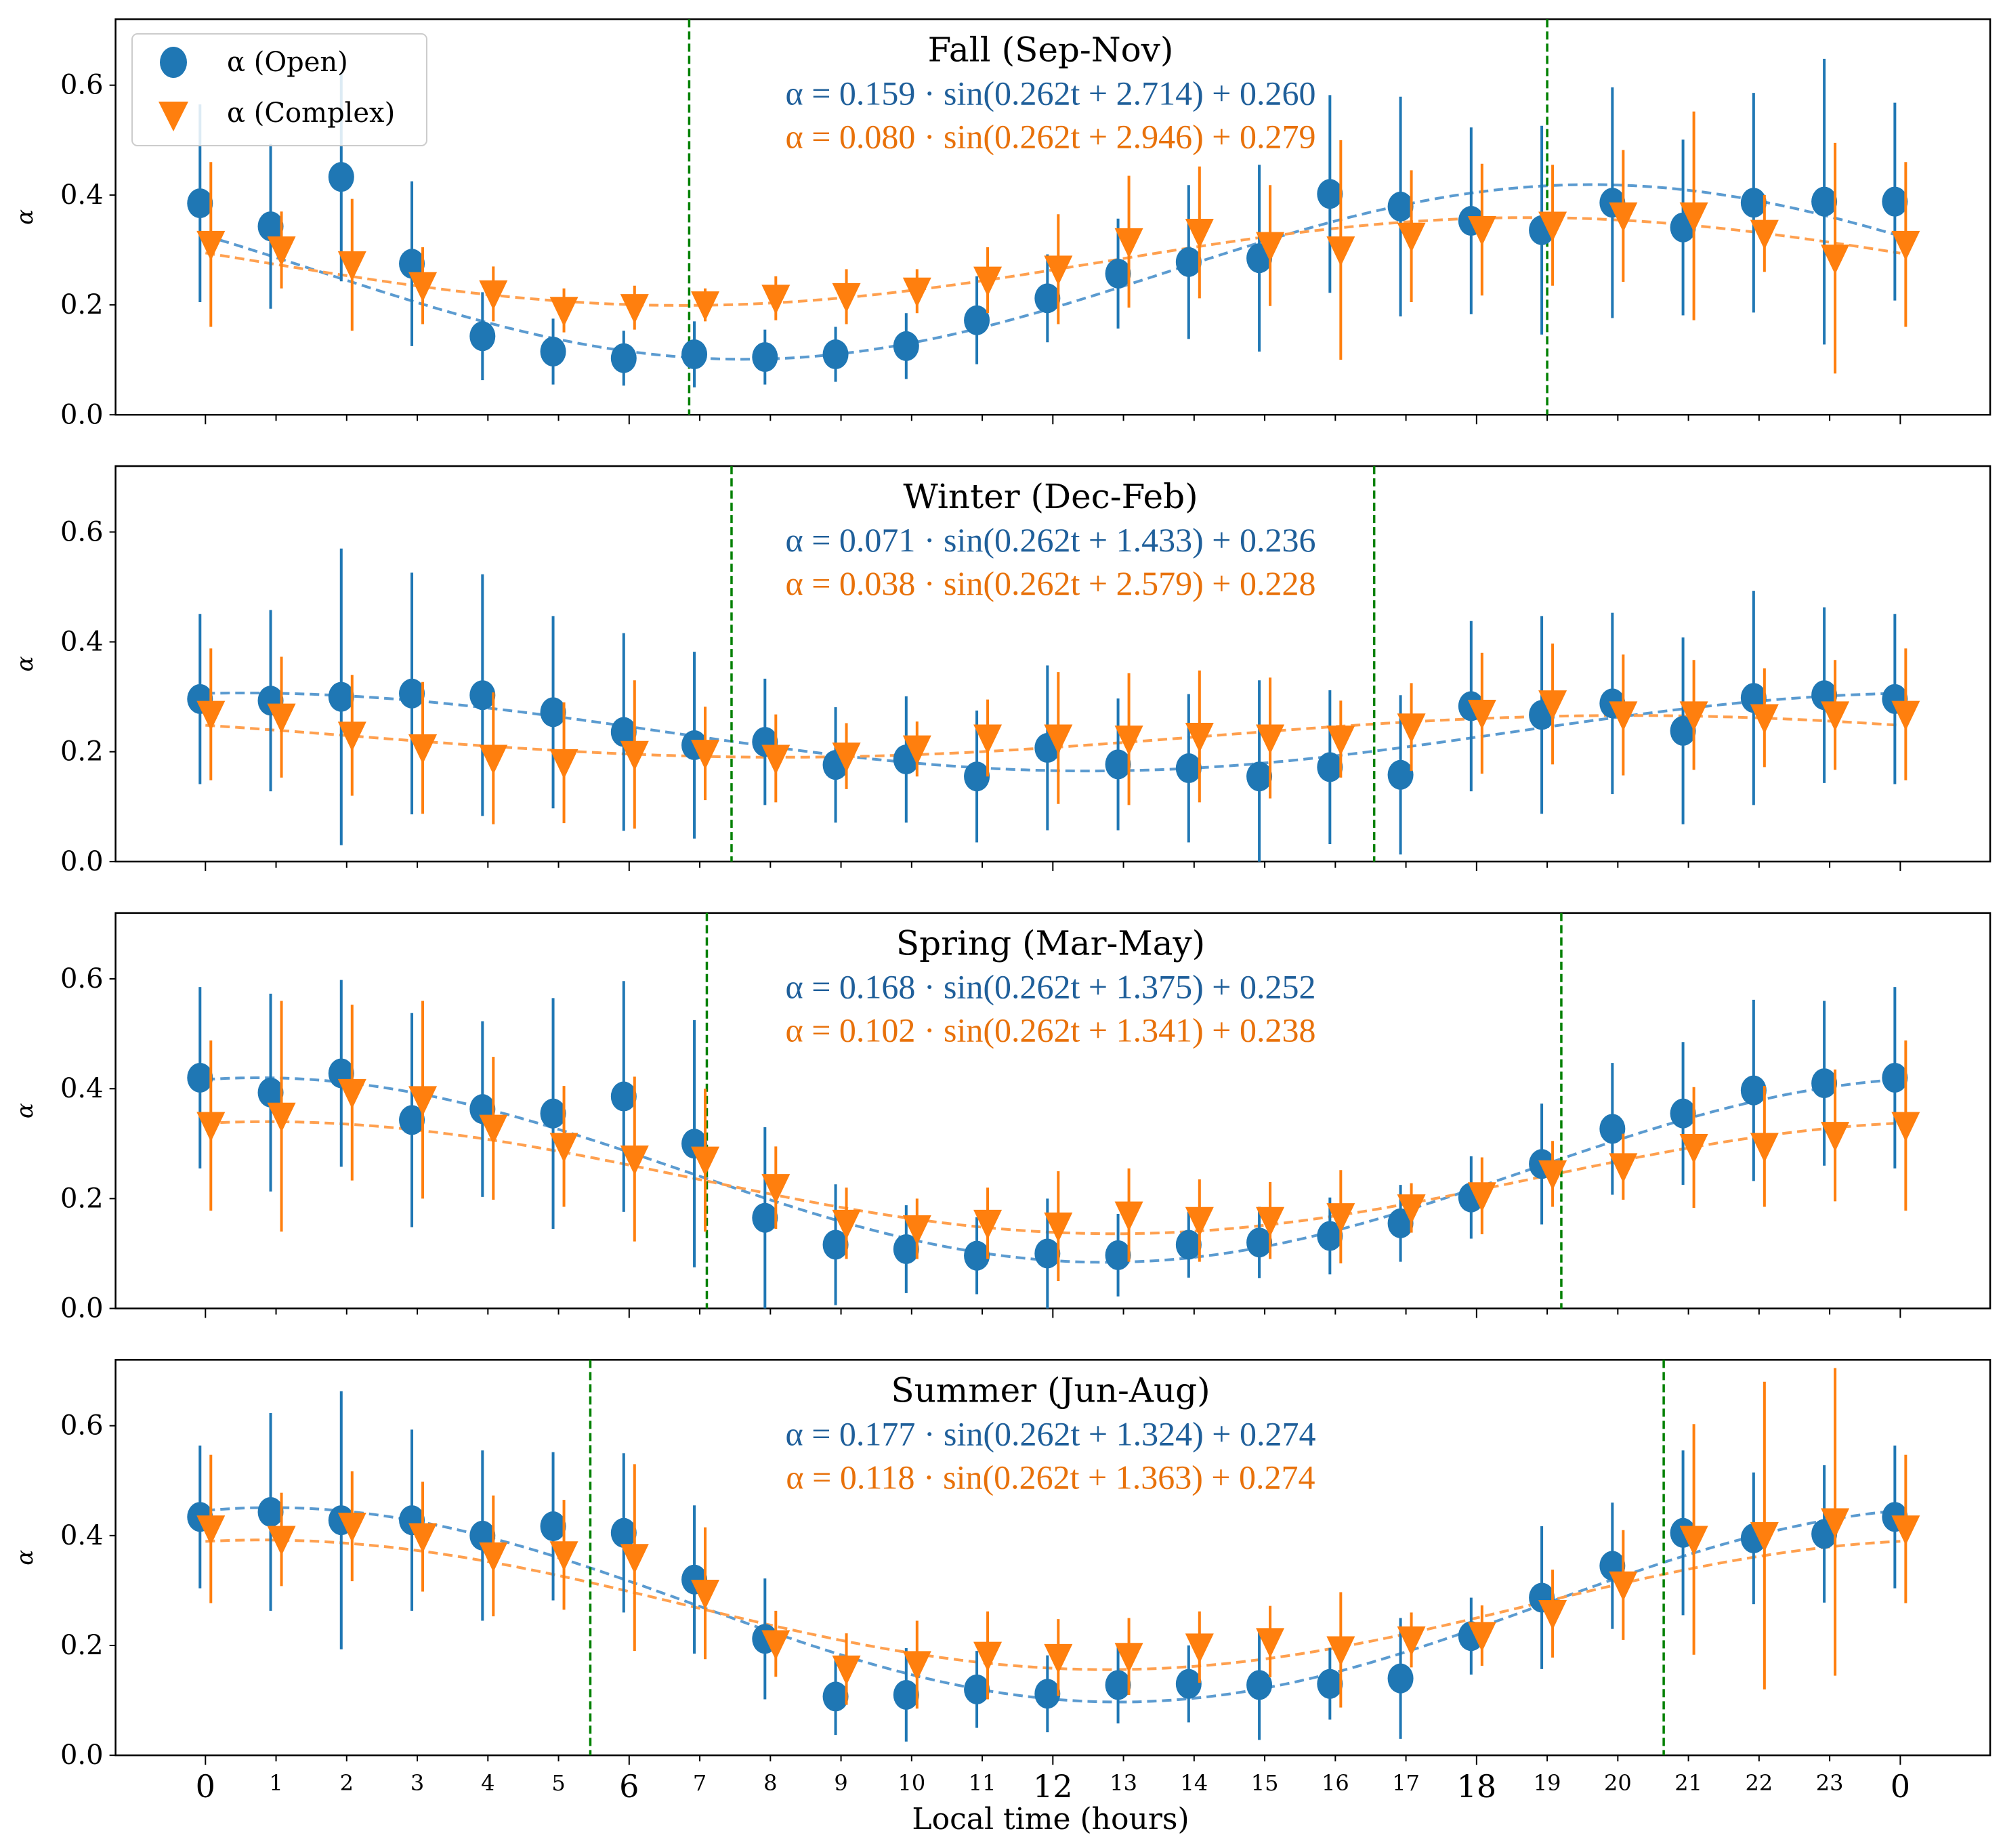 This screenshot has height=1848, width=2003. I want to click on x-tick-label: 4, so click(488, 1783).